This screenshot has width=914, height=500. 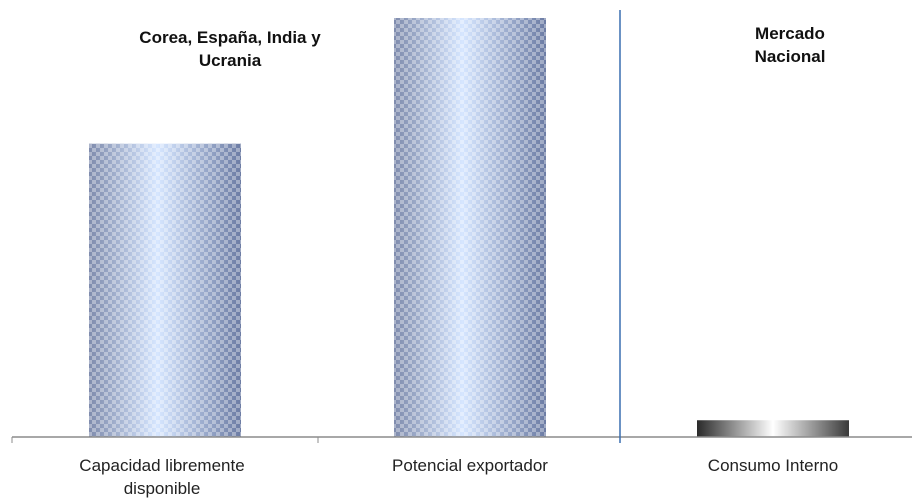 I want to click on category-label-potencial: Potencial exportador, so click(x=470, y=465).